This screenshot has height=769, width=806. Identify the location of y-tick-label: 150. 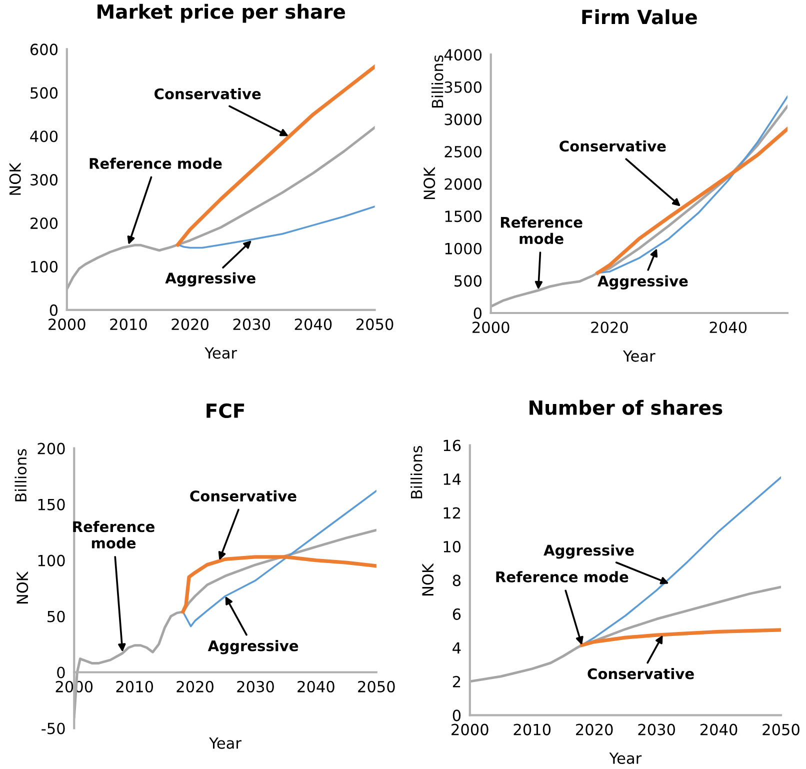
(51, 504).